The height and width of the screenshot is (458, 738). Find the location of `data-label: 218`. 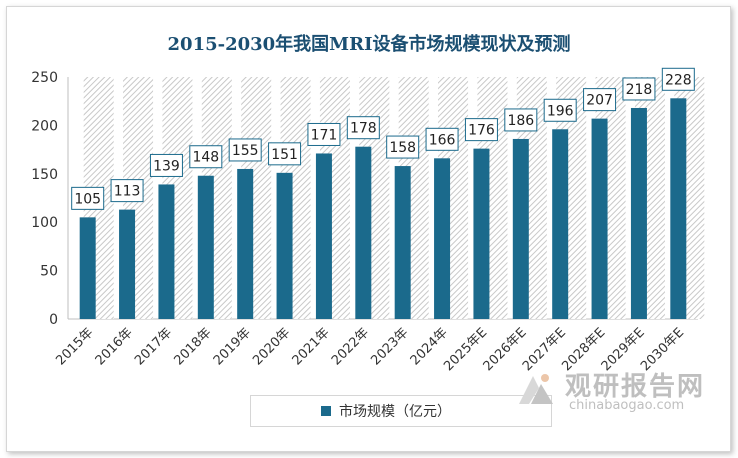

data-label: 218 is located at coordinates (639, 90).